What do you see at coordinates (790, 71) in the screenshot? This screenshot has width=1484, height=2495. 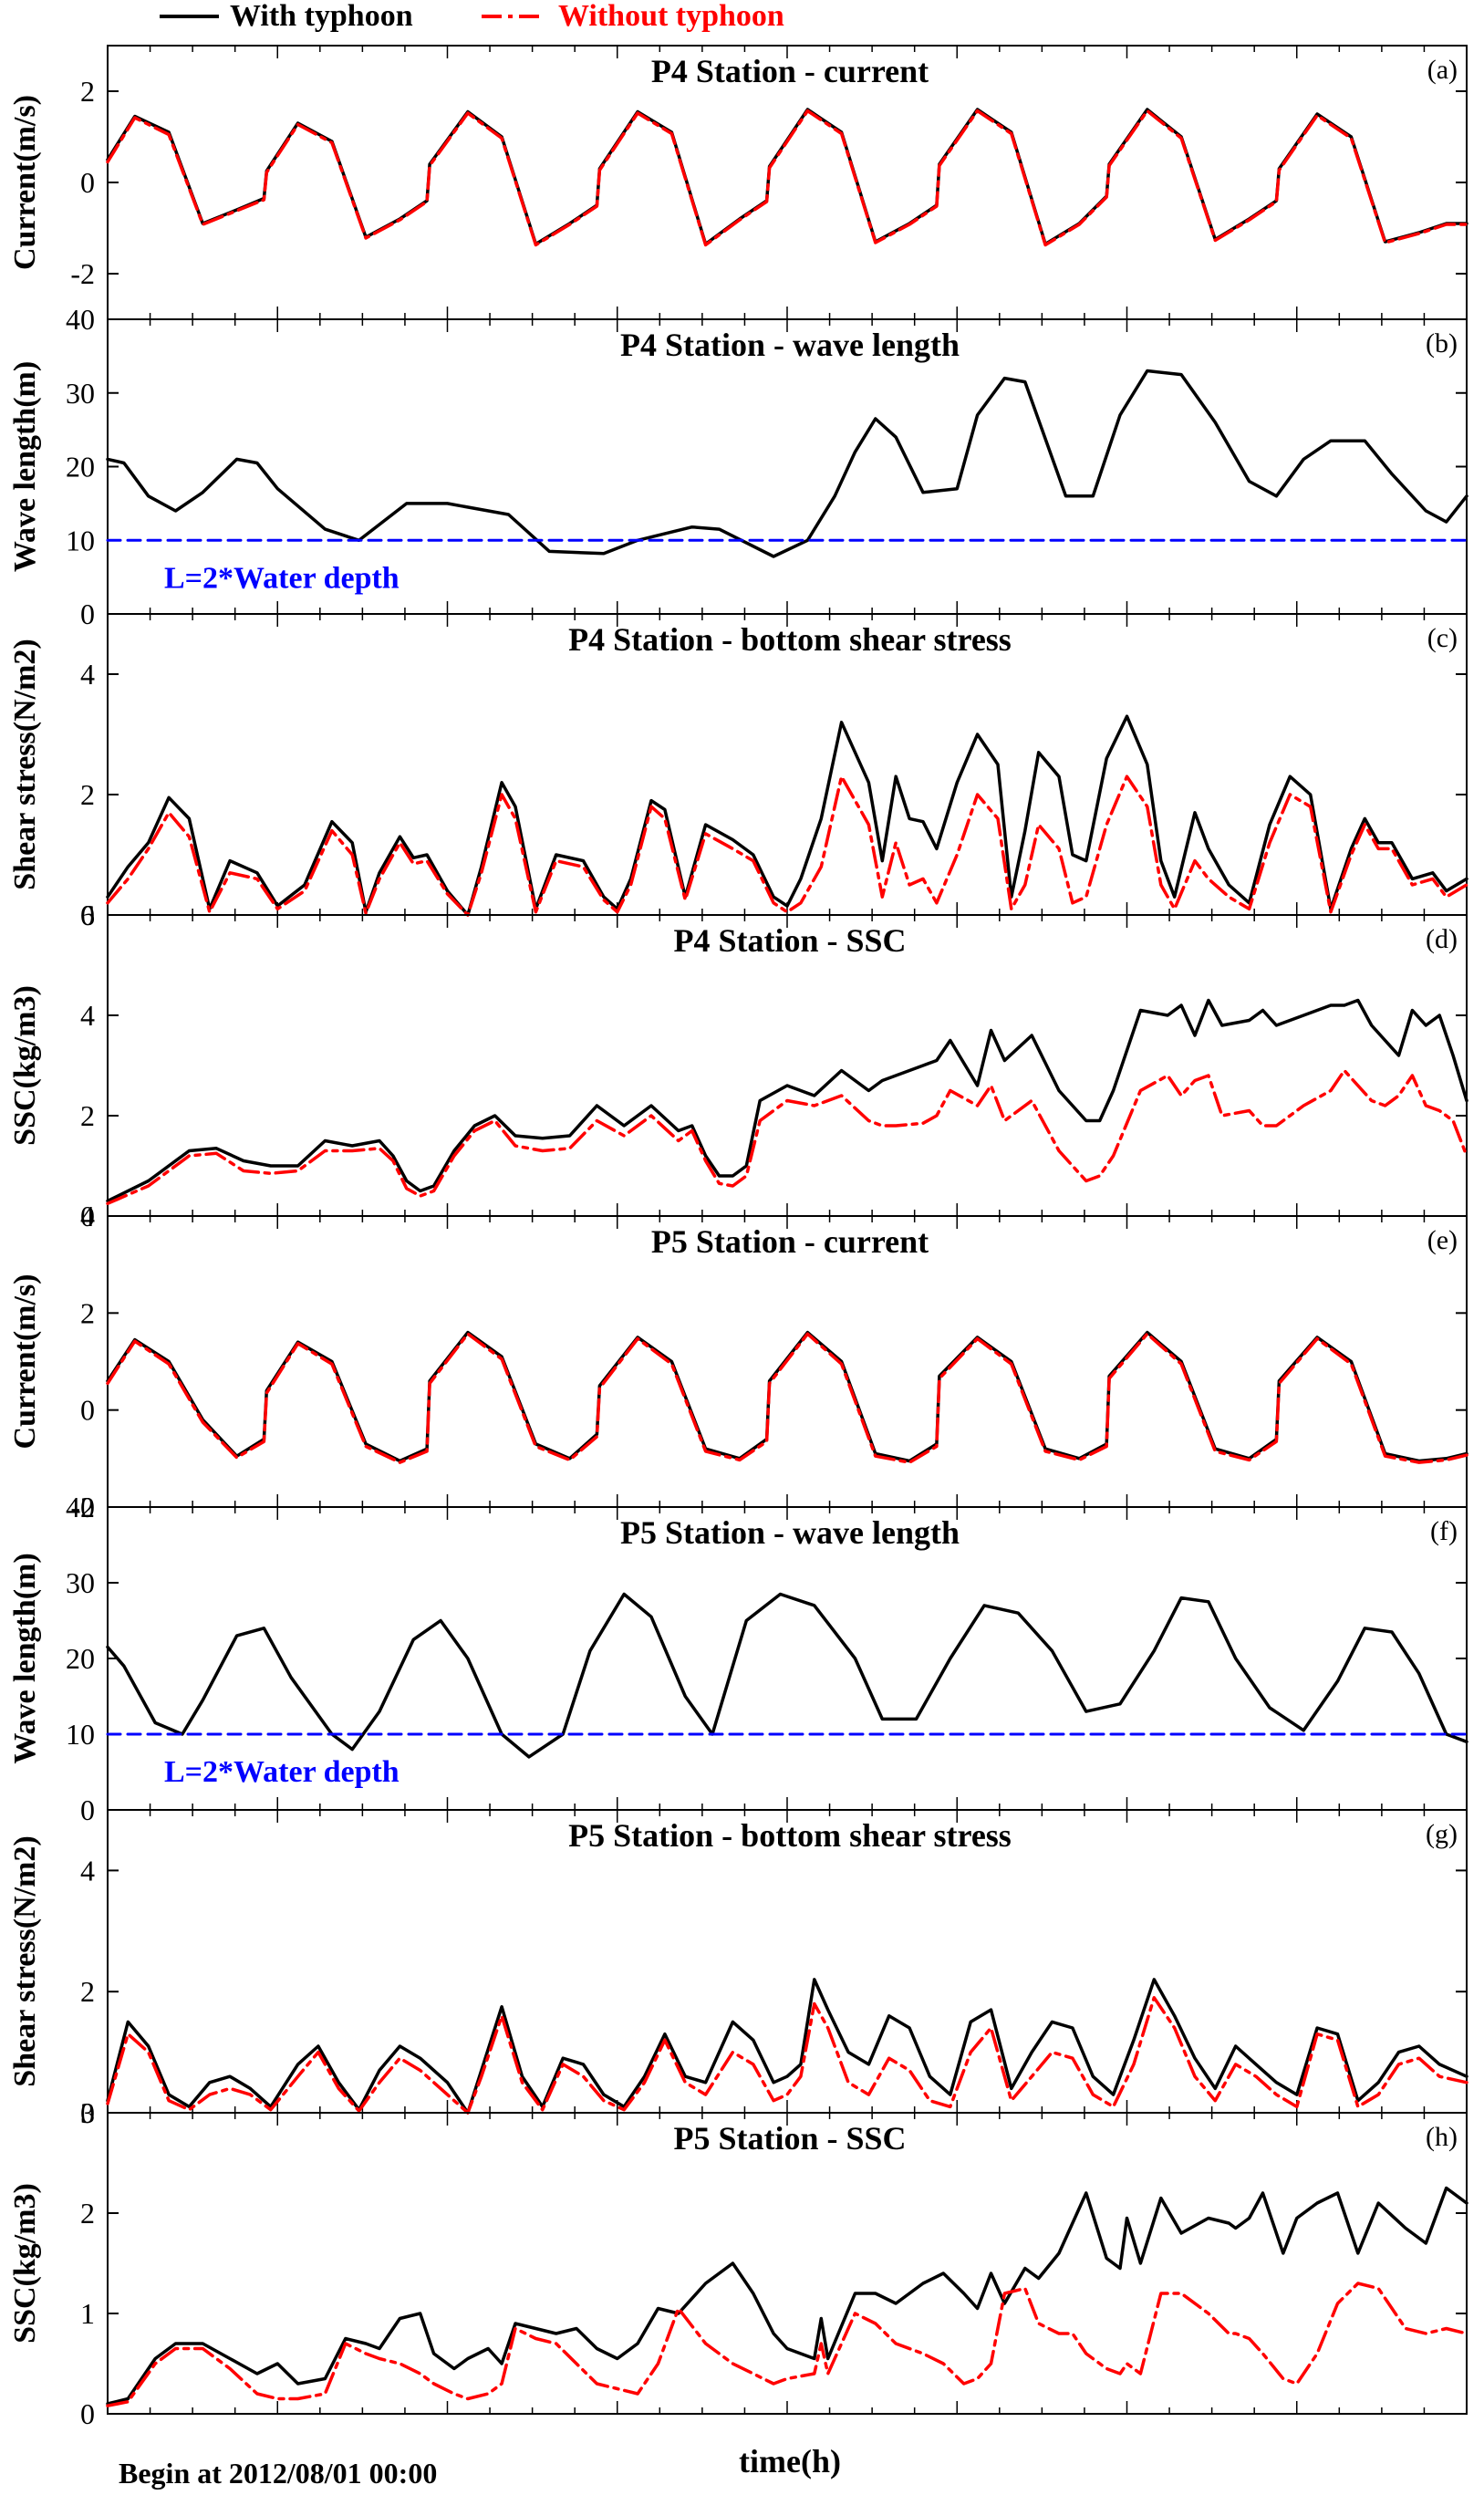 I see `panel-title-a: P4 Station - current` at bounding box center [790, 71].